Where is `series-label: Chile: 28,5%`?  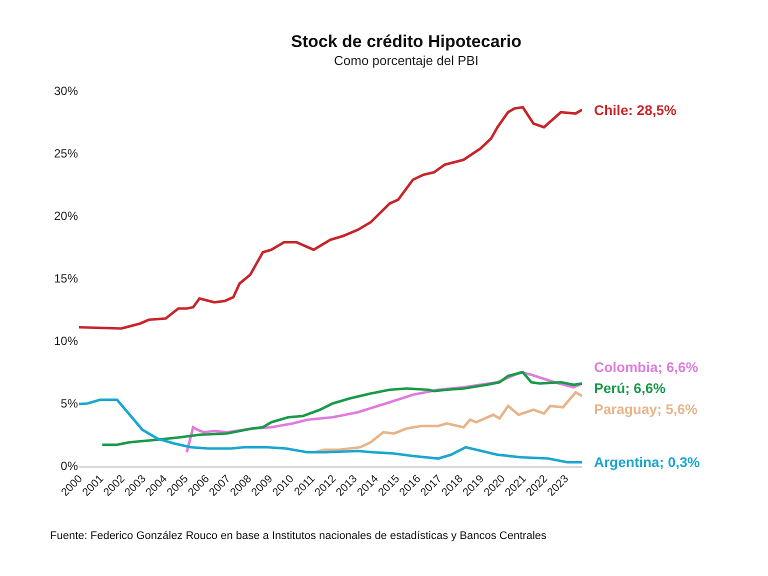
series-label: Chile: 28,5% is located at coordinates (636, 110).